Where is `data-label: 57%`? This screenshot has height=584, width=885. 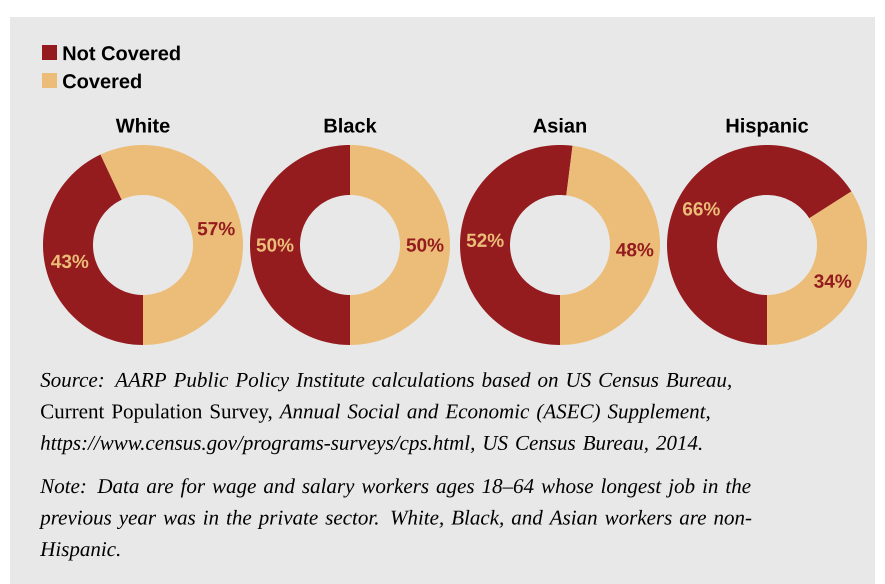
data-label: 57% is located at coordinates (216, 229).